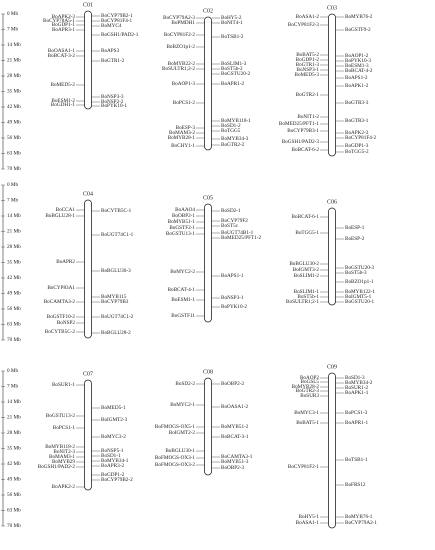  Describe the element at coordinates (237, 457) in the screenshot. I see `gene-label: BoCAMTA3-1` at that location.